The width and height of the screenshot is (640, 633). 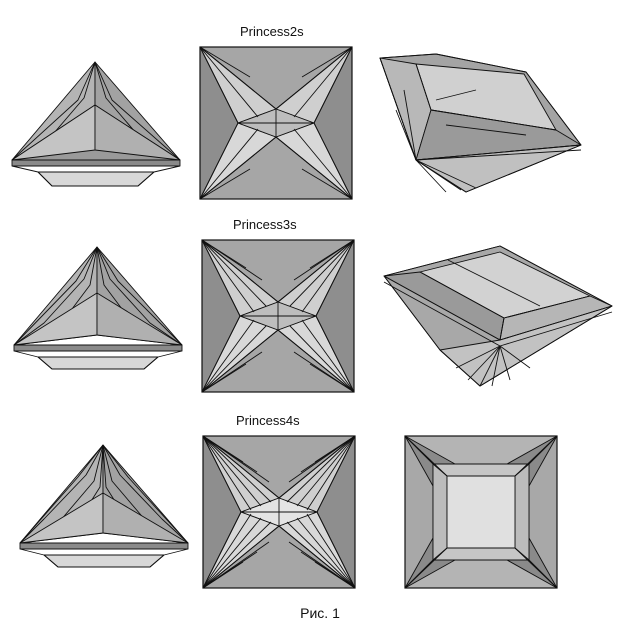 What do you see at coordinates (480, 123) in the screenshot?
I see `perspective-view-princess2s` at bounding box center [480, 123].